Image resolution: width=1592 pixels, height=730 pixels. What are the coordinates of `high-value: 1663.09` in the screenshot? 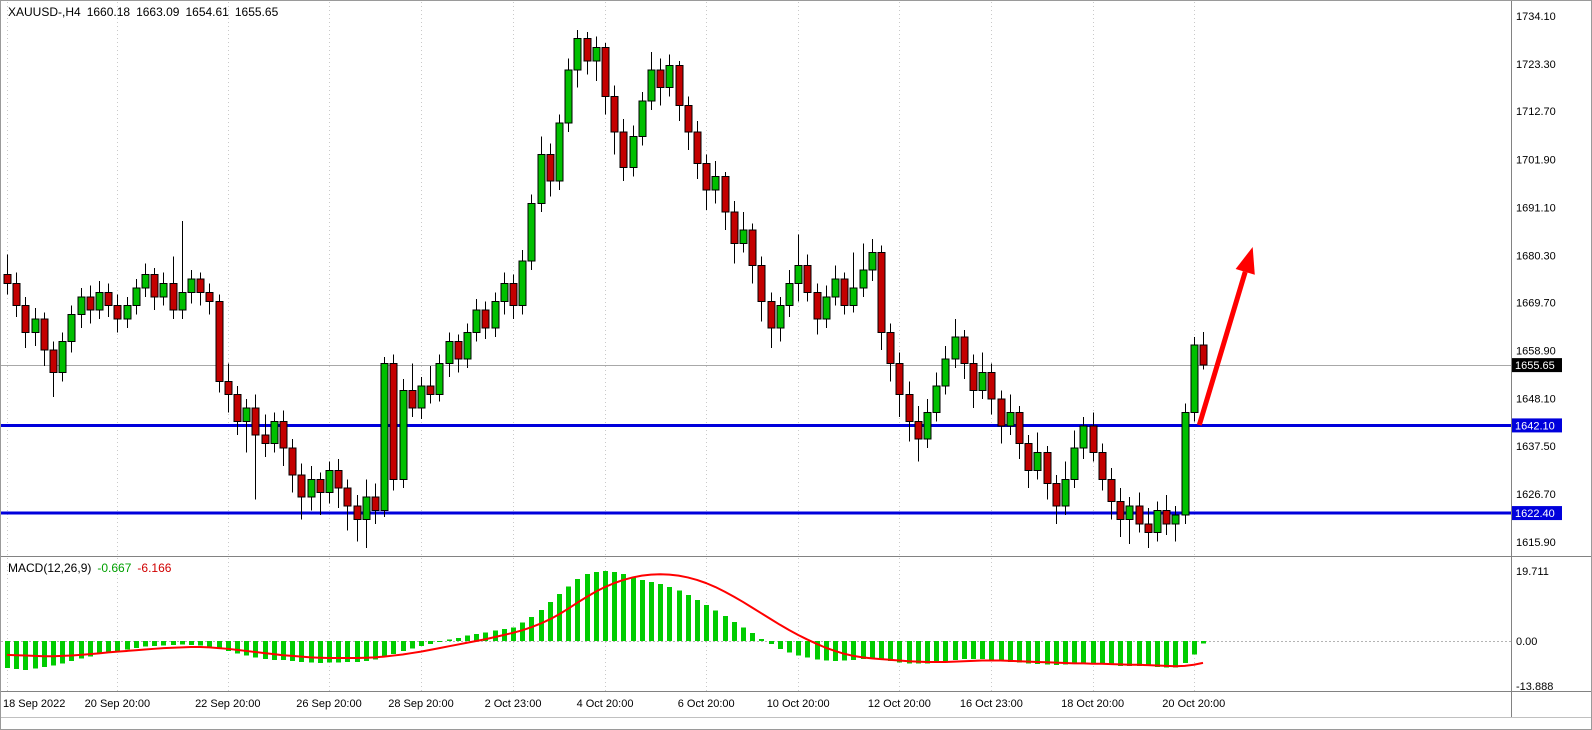 It's located at (158, 12).